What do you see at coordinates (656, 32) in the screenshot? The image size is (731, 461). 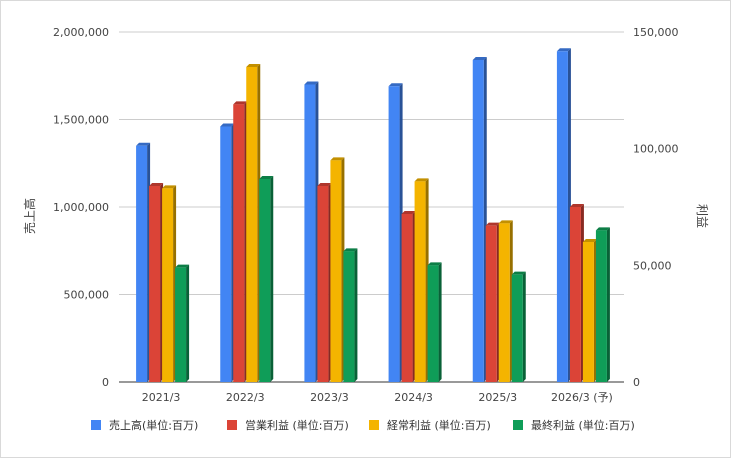 I see `right-tick-label: 150,000` at bounding box center [656, 32].